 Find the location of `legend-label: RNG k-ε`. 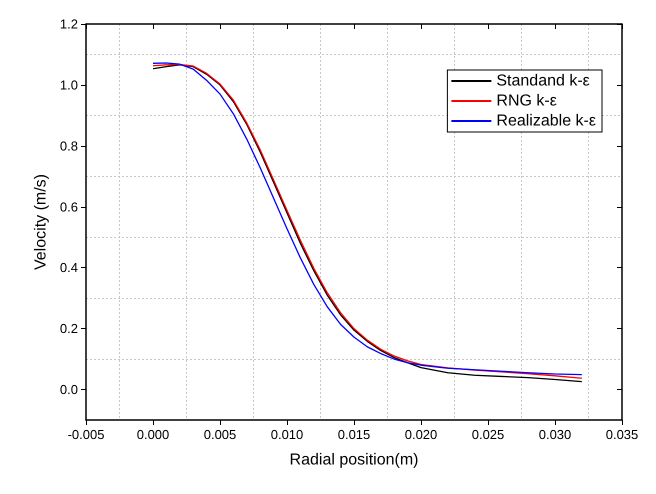

legend-label: RNG k-ε is located at coordinates (526, 101).